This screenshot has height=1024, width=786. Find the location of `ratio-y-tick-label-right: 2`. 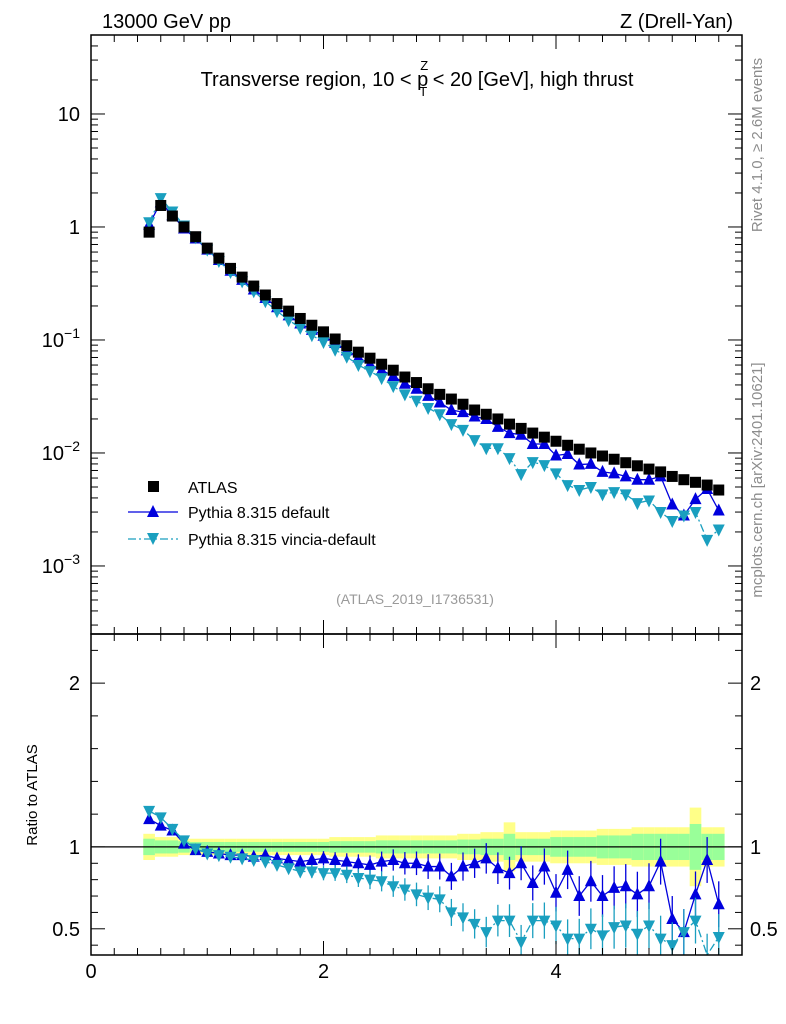

ratio-y-tick-label-right: 2 is located at coordinates (755, 684).